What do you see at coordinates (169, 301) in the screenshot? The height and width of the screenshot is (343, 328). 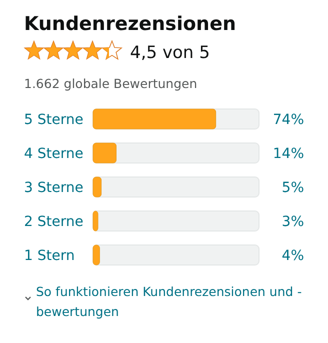 I see `text: So funktionieren Kundenrezensionen und -bewertungen` at bounding box center [169, 301].